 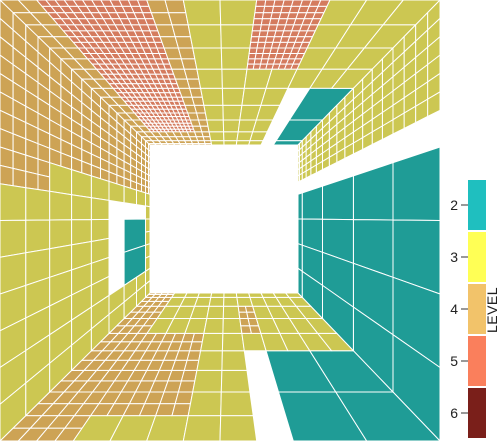 I want to click on legend-label-level-2: 2, so click(x=454, y=205).